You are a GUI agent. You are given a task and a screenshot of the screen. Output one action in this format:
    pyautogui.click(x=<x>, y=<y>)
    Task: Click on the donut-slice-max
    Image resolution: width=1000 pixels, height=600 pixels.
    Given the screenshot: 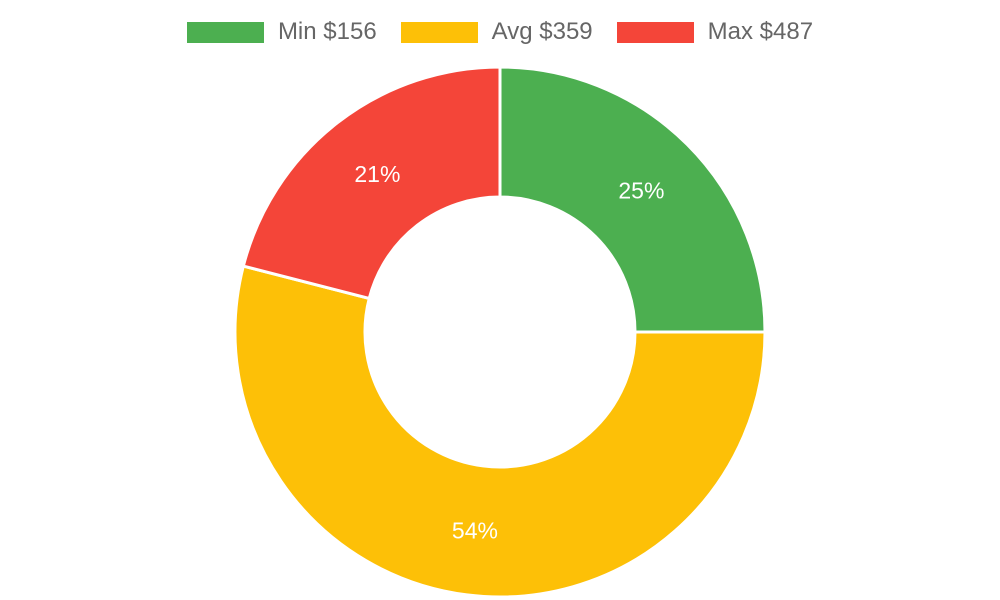 What is the action you would take?
    pyautogui.click(x=371, y=183)
    